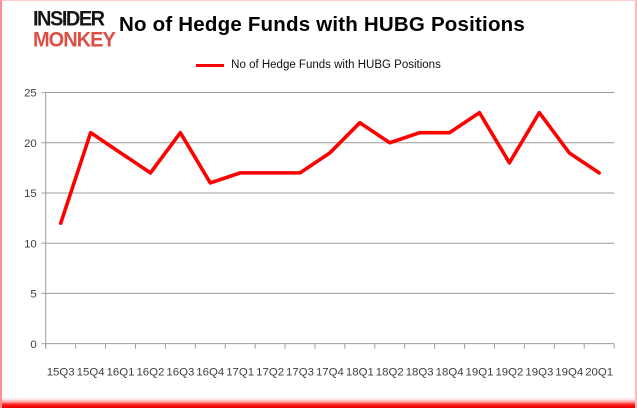 The width and height of the screenshot is (637, 408). Describe the element at coordinates (30, 194) in the screenshot. I see `y-tick-label: 15` at that location.